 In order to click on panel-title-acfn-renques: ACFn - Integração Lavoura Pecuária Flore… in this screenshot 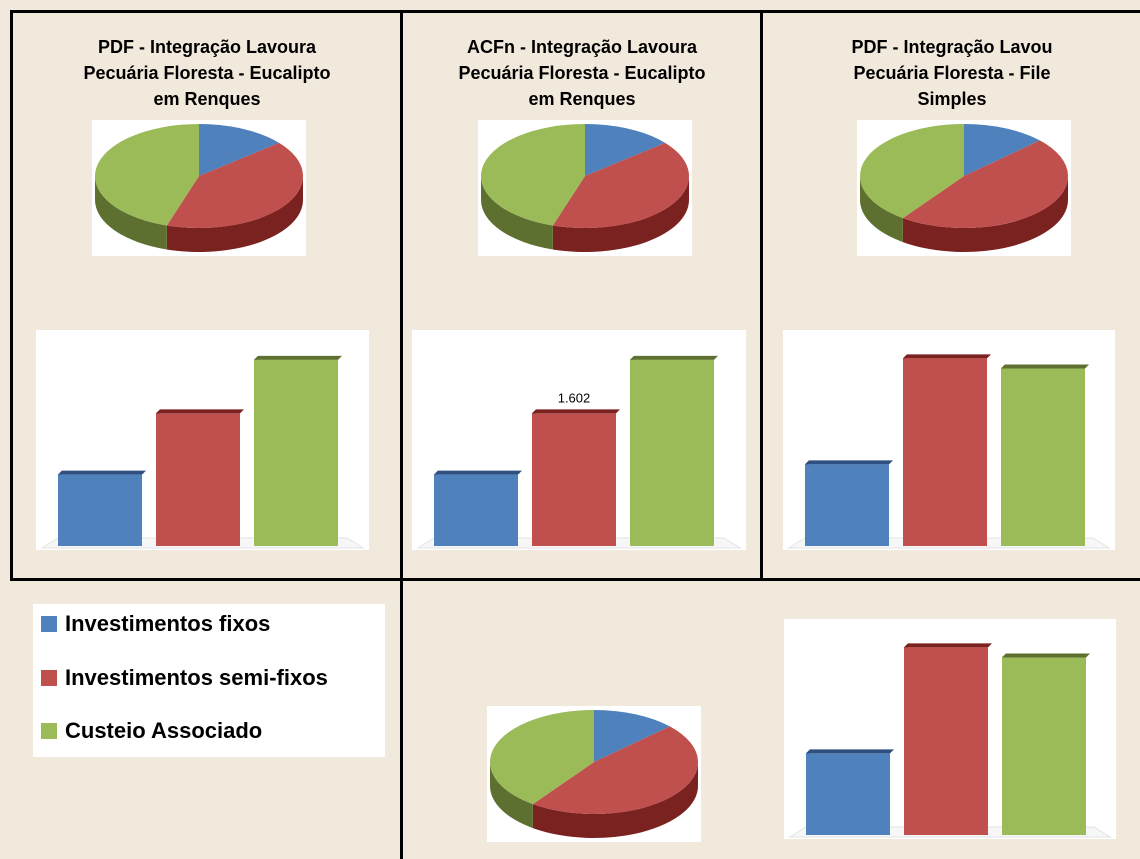, I will do `click(582, 73)`.